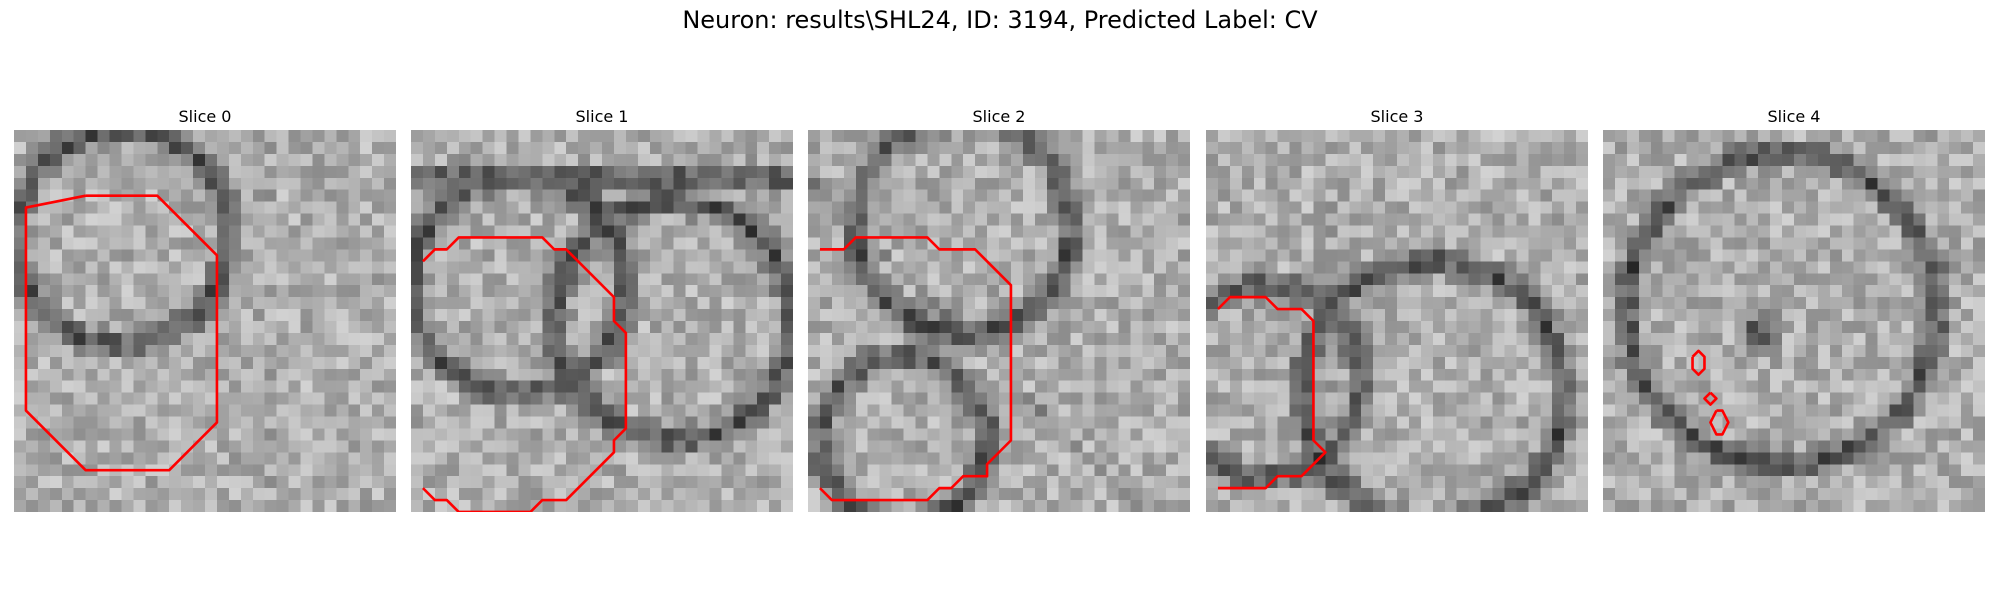 The height and width of the screenshot is (600, 2000). I want to click on slice-panel-2: Slice 2, so click(999, 308).